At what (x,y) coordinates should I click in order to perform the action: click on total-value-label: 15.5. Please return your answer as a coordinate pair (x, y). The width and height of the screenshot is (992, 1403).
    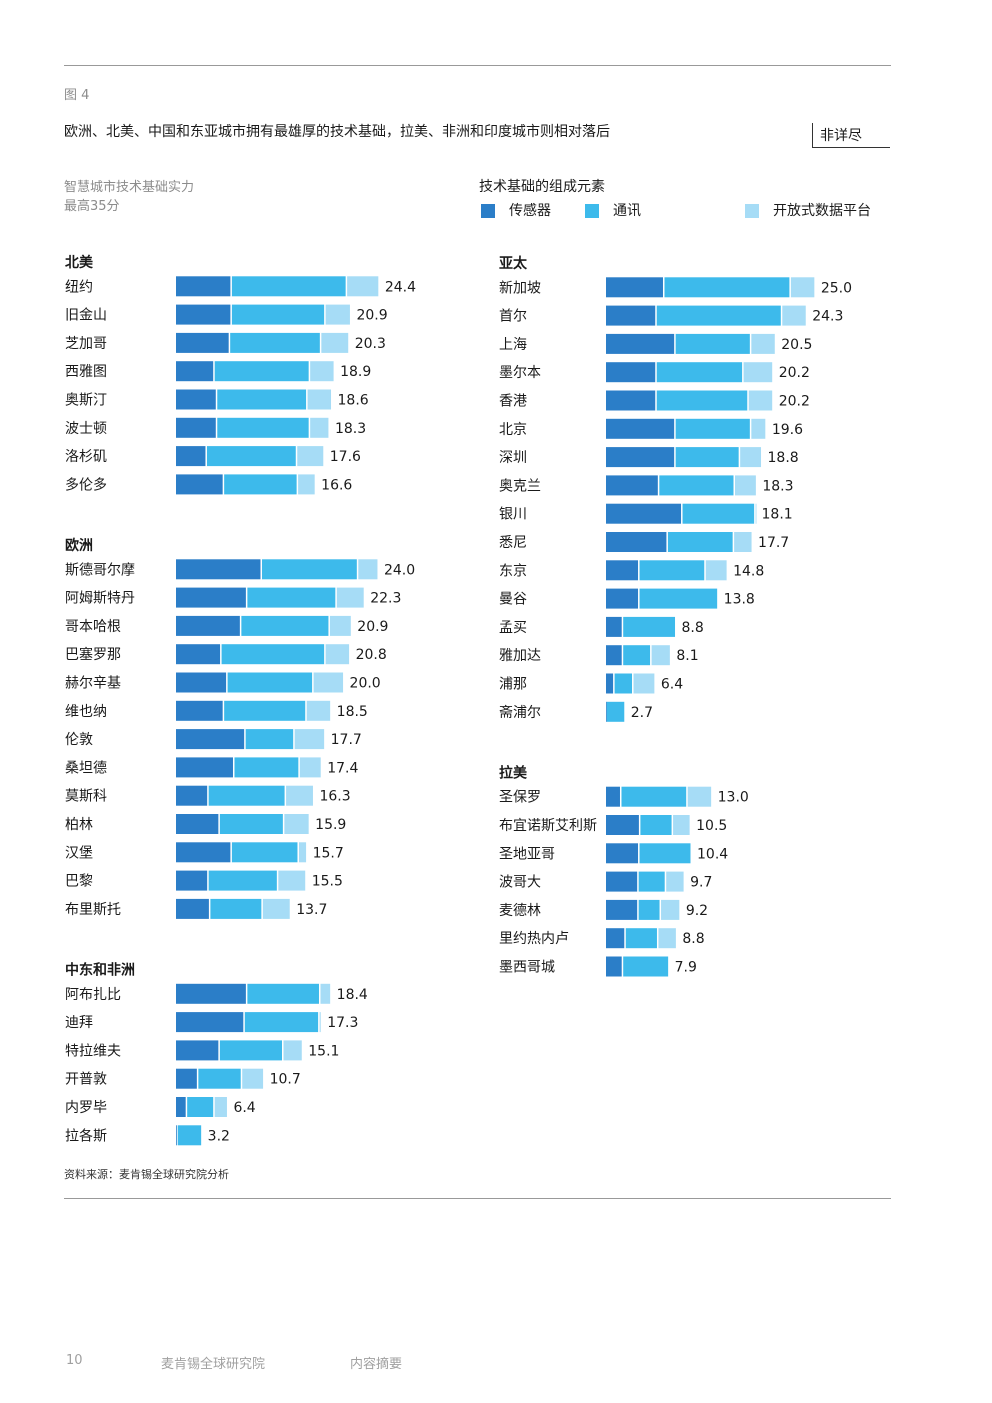
    Looking at the image, I should click on (327, 882).